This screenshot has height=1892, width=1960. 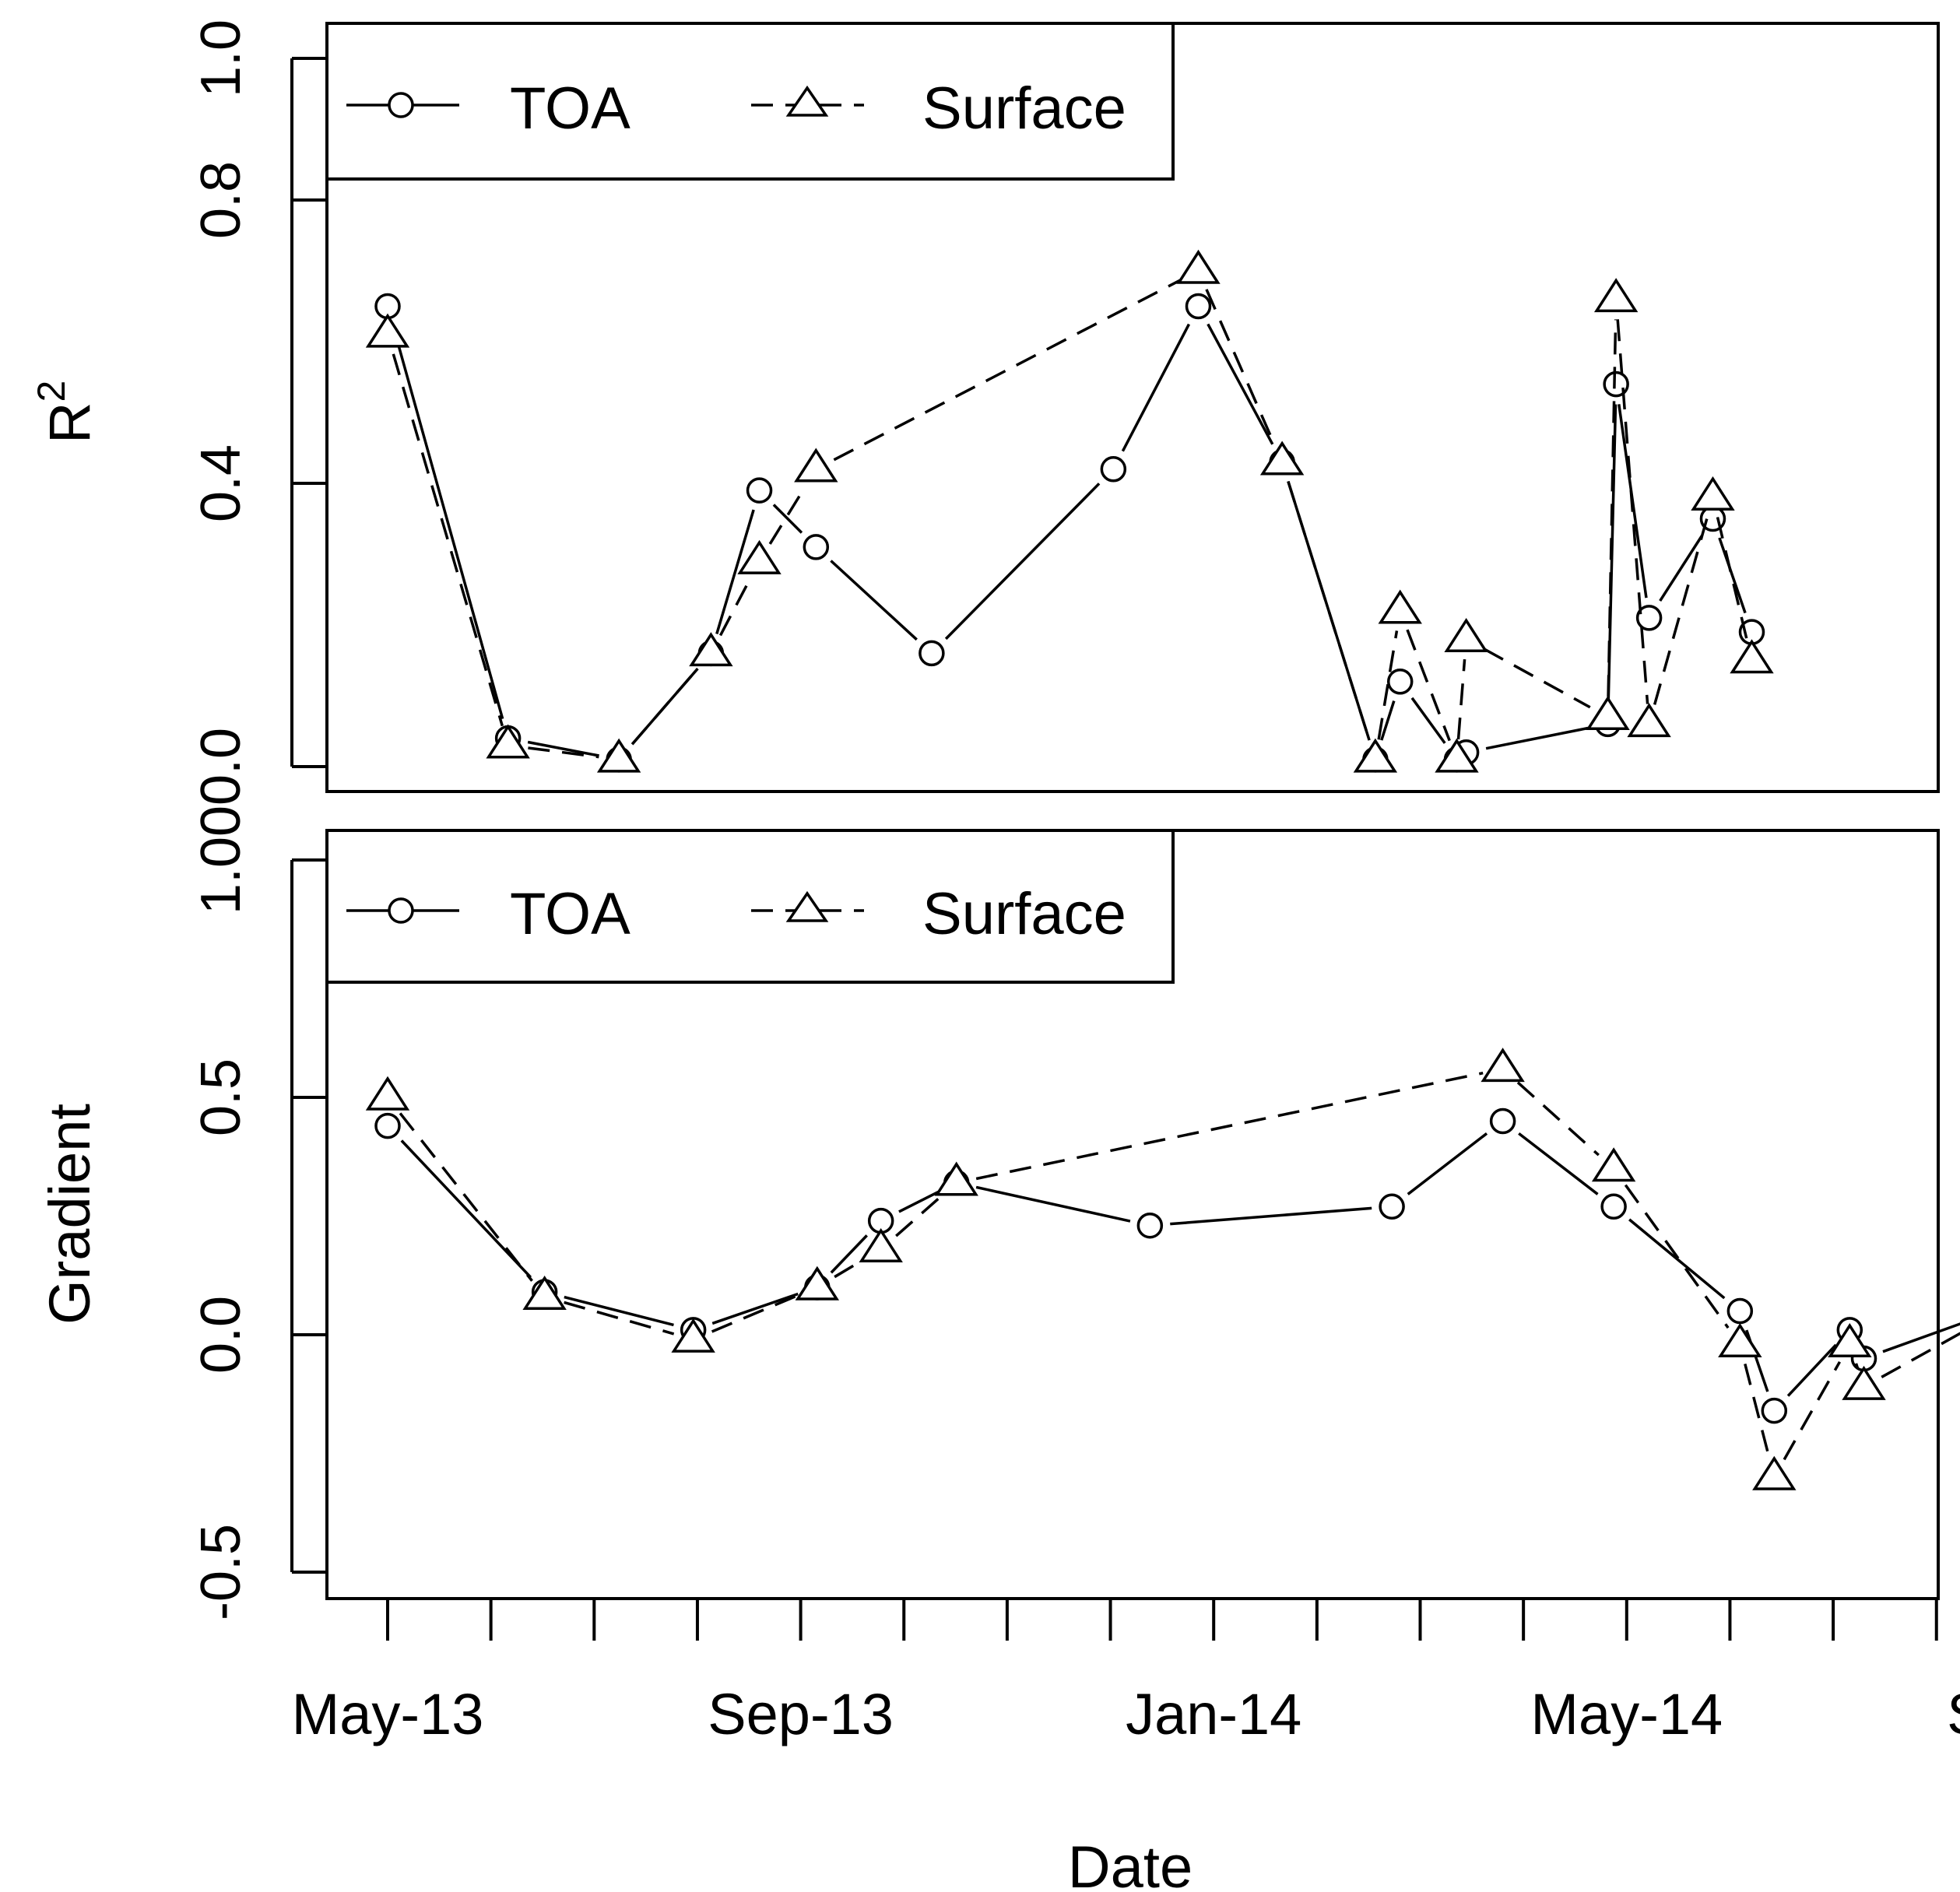 I want to click on gradient-legend: TOA Surface, so click(x=750, y=907).